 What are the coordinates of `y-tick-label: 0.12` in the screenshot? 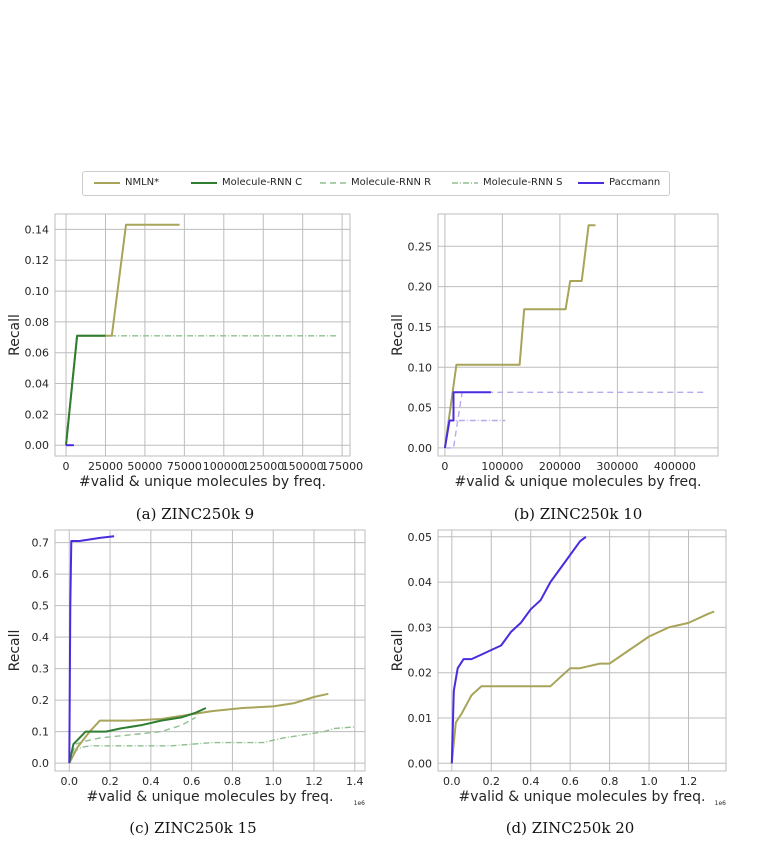 It's located at (37, 260).